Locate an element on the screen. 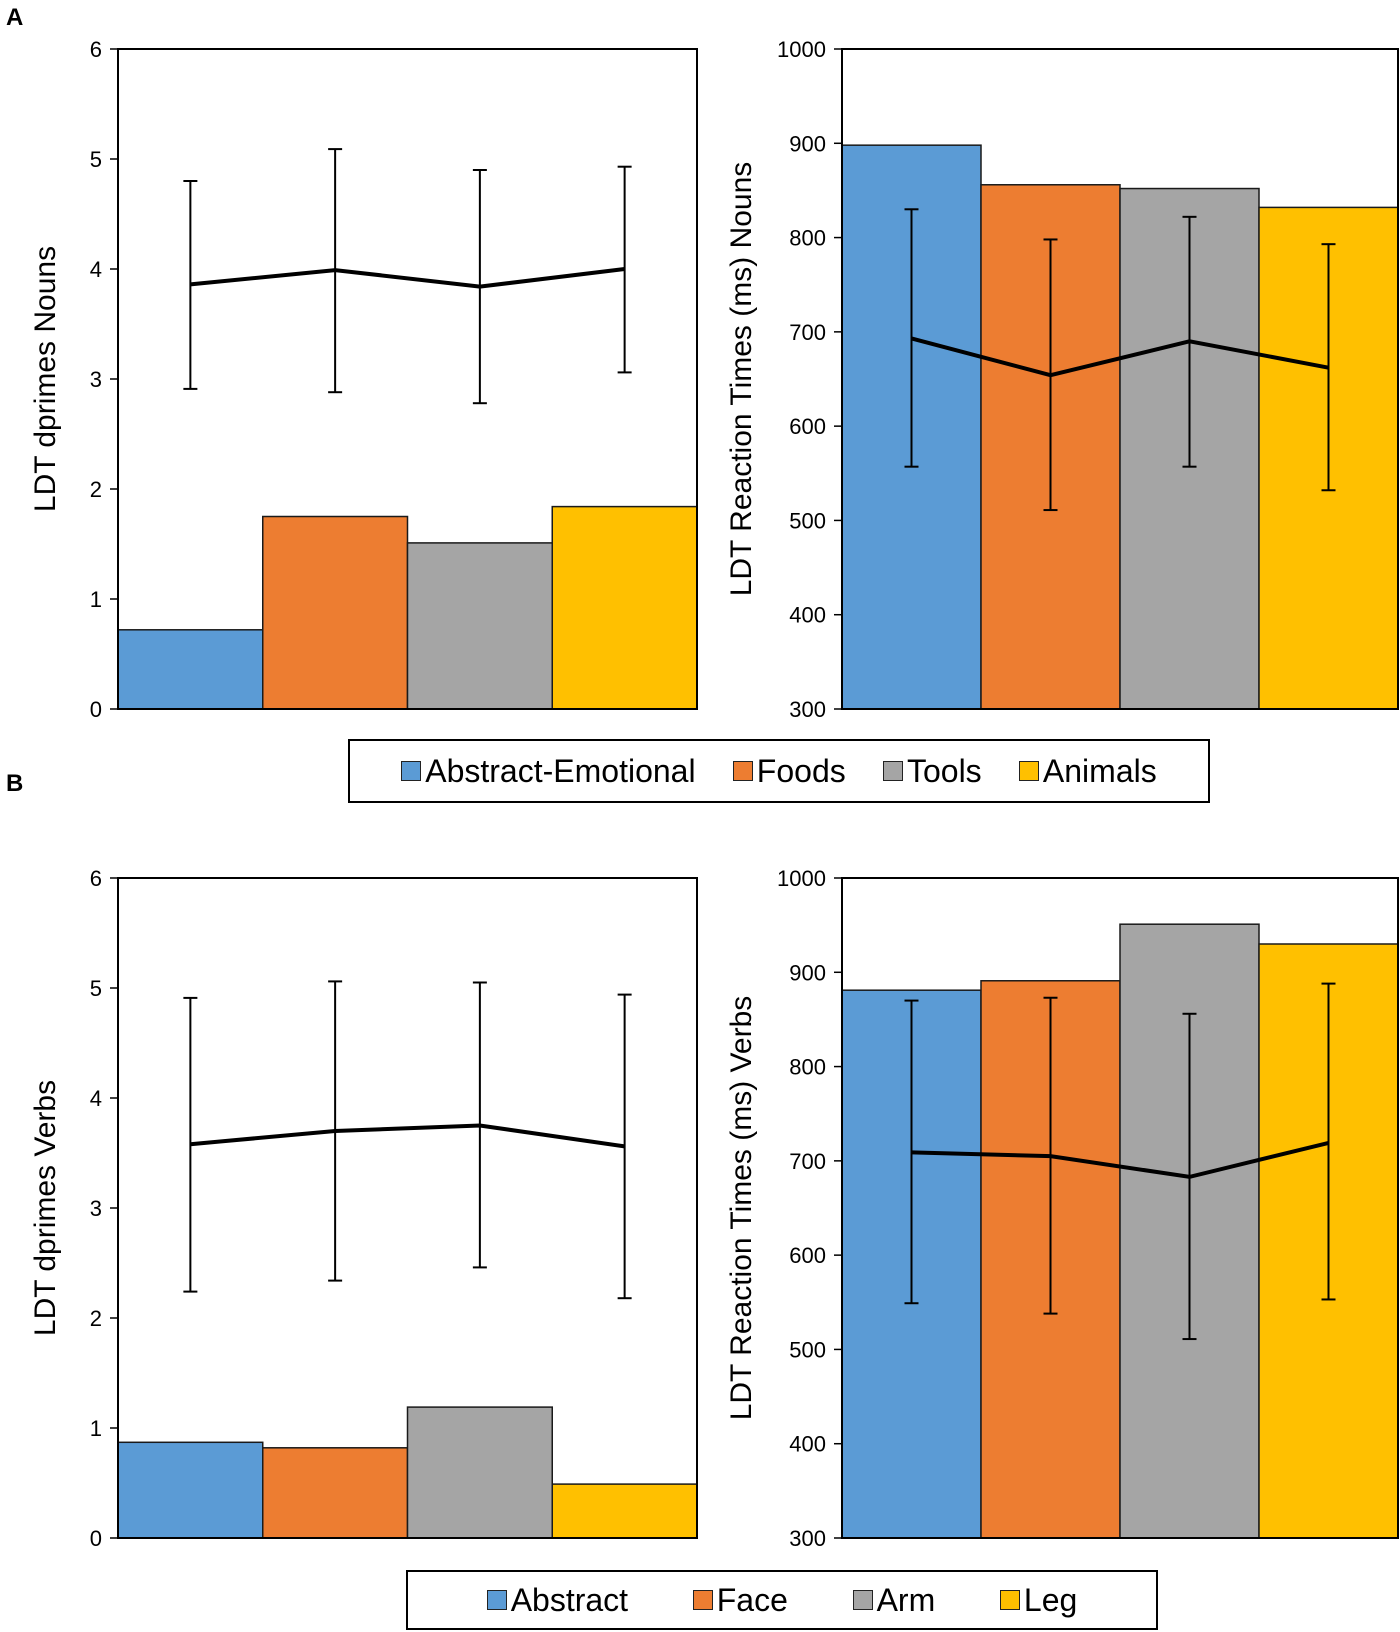 The height and width of the screenshot is (1632, 1400). legend-item: Foods is located at coordinates (789, 771).